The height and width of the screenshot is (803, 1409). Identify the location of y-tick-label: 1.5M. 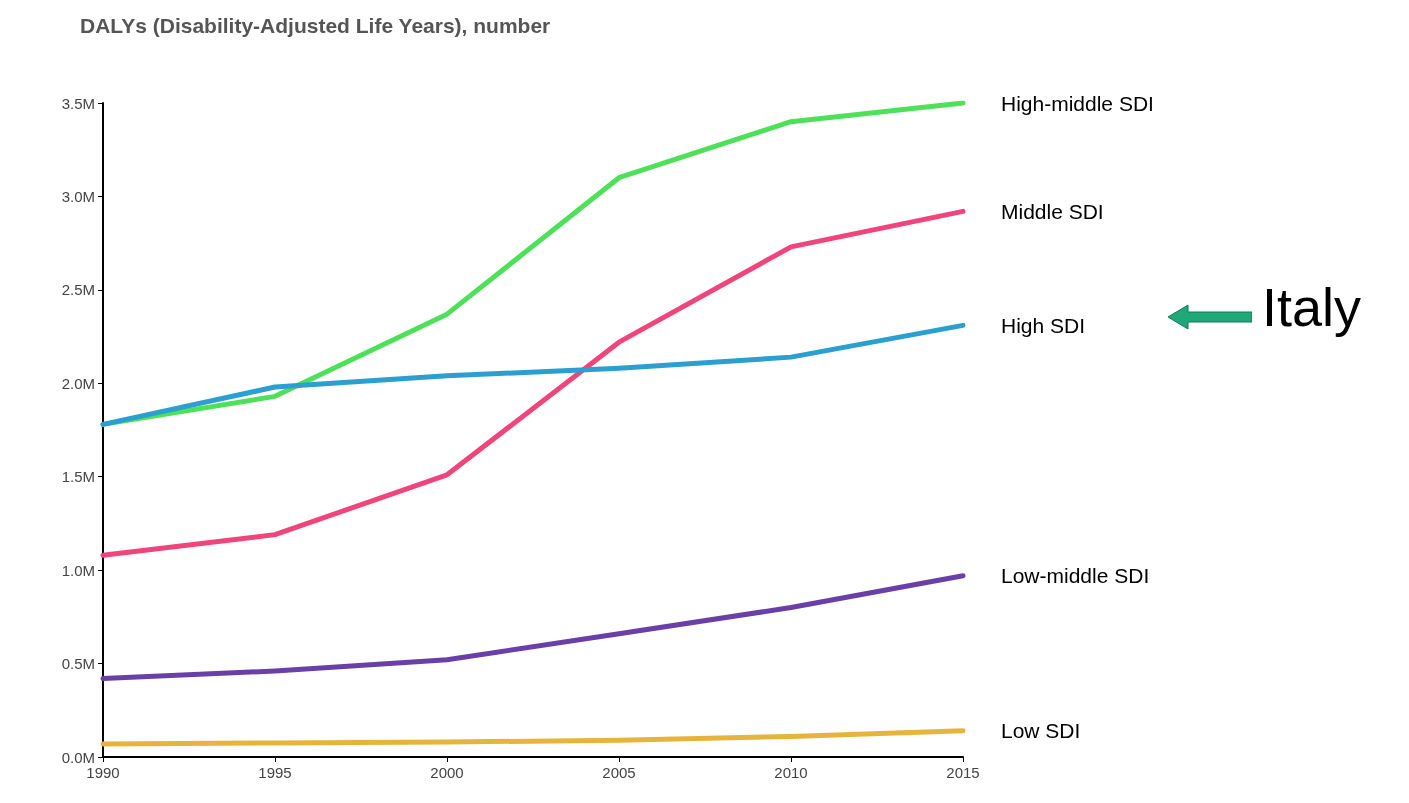
(78, 477).